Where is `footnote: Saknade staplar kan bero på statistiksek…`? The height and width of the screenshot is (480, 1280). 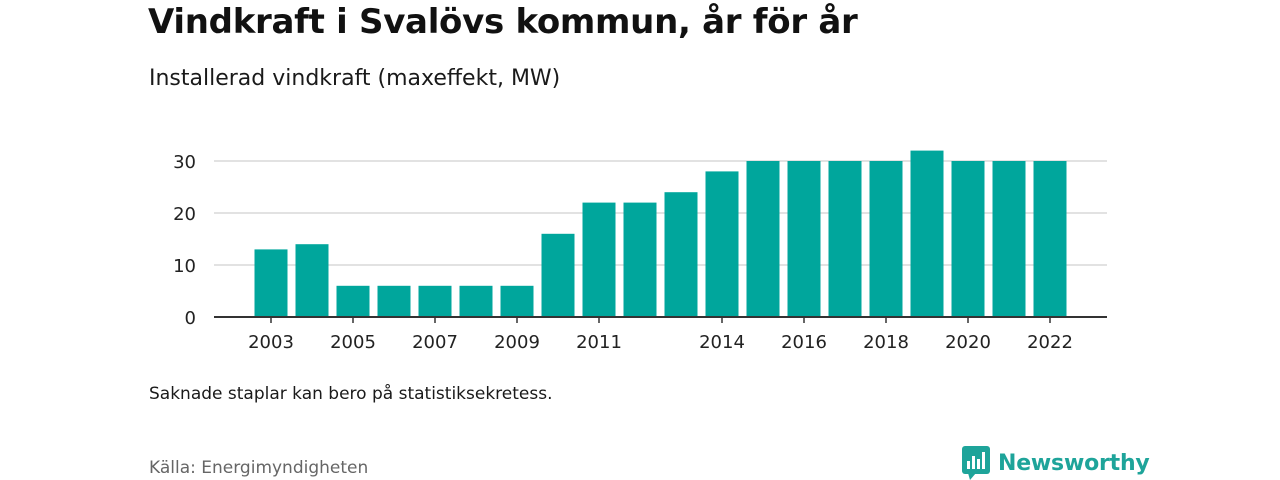 footnote: Saknade staplar kan bero på statistiksek… is located at coordinates (351, 394).